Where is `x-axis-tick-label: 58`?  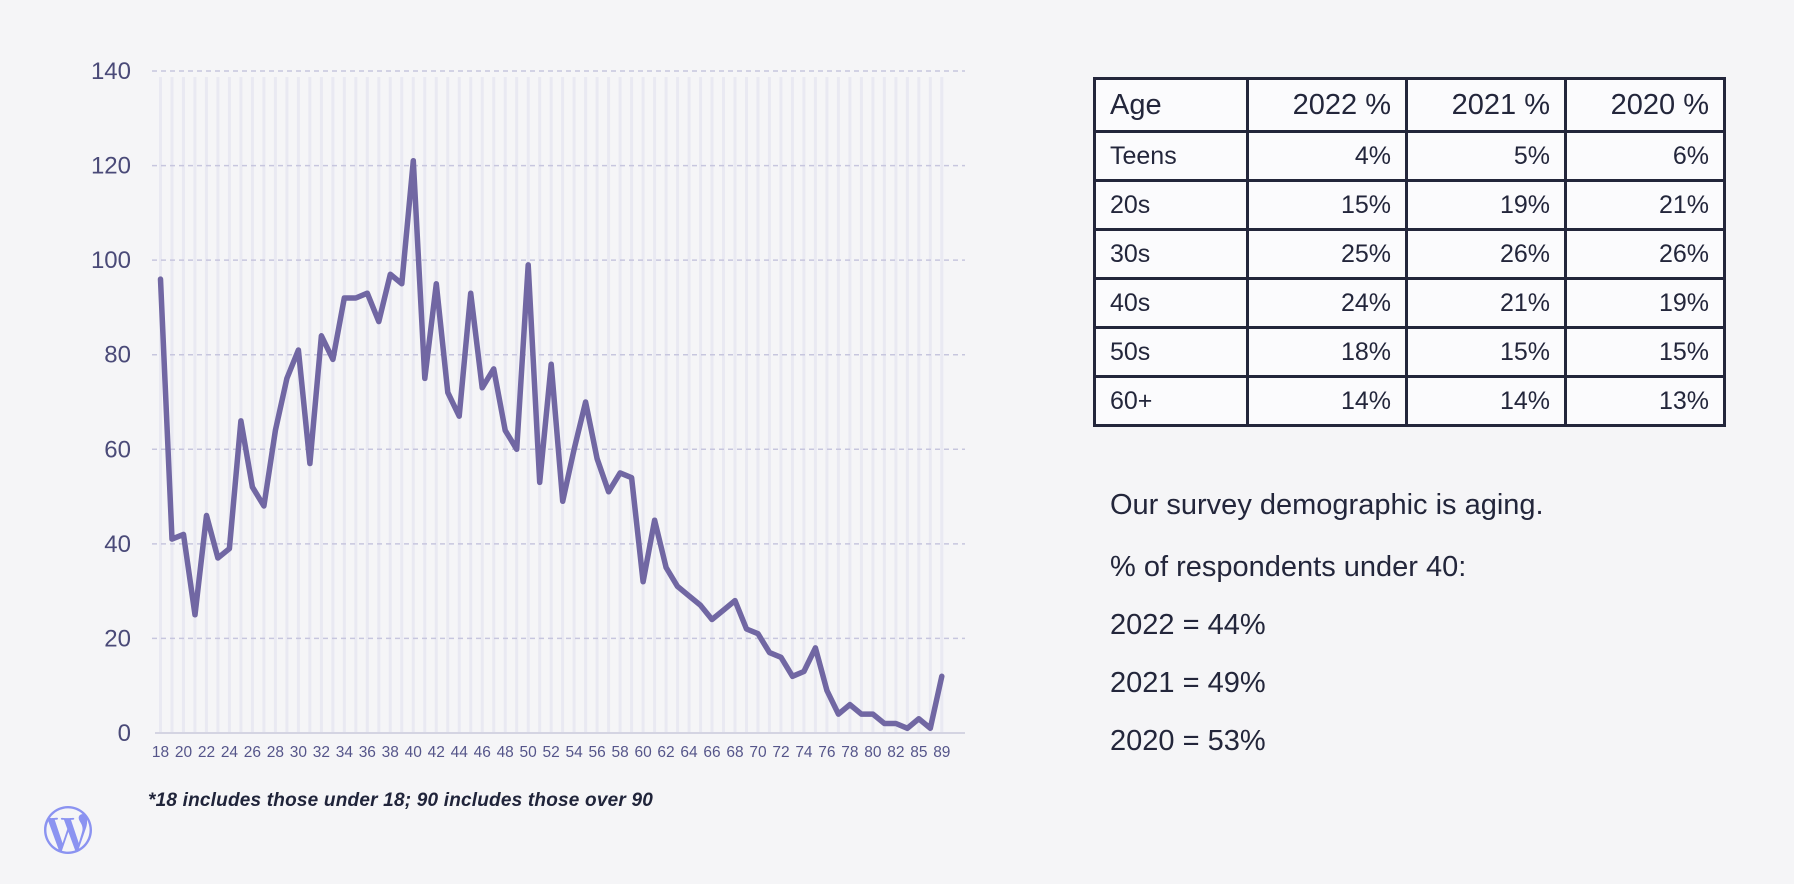 x-axis-tick-label: 58 is located at coordinates (619, 752).